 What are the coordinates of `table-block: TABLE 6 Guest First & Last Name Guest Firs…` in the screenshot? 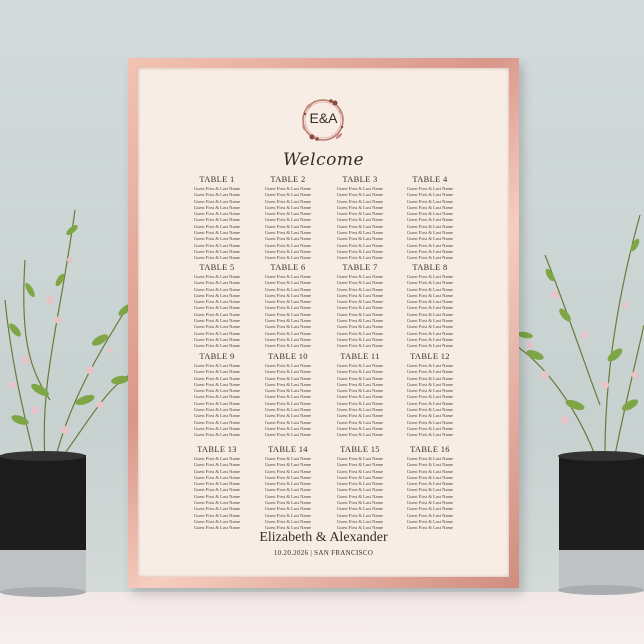 It's located at (288, 306).